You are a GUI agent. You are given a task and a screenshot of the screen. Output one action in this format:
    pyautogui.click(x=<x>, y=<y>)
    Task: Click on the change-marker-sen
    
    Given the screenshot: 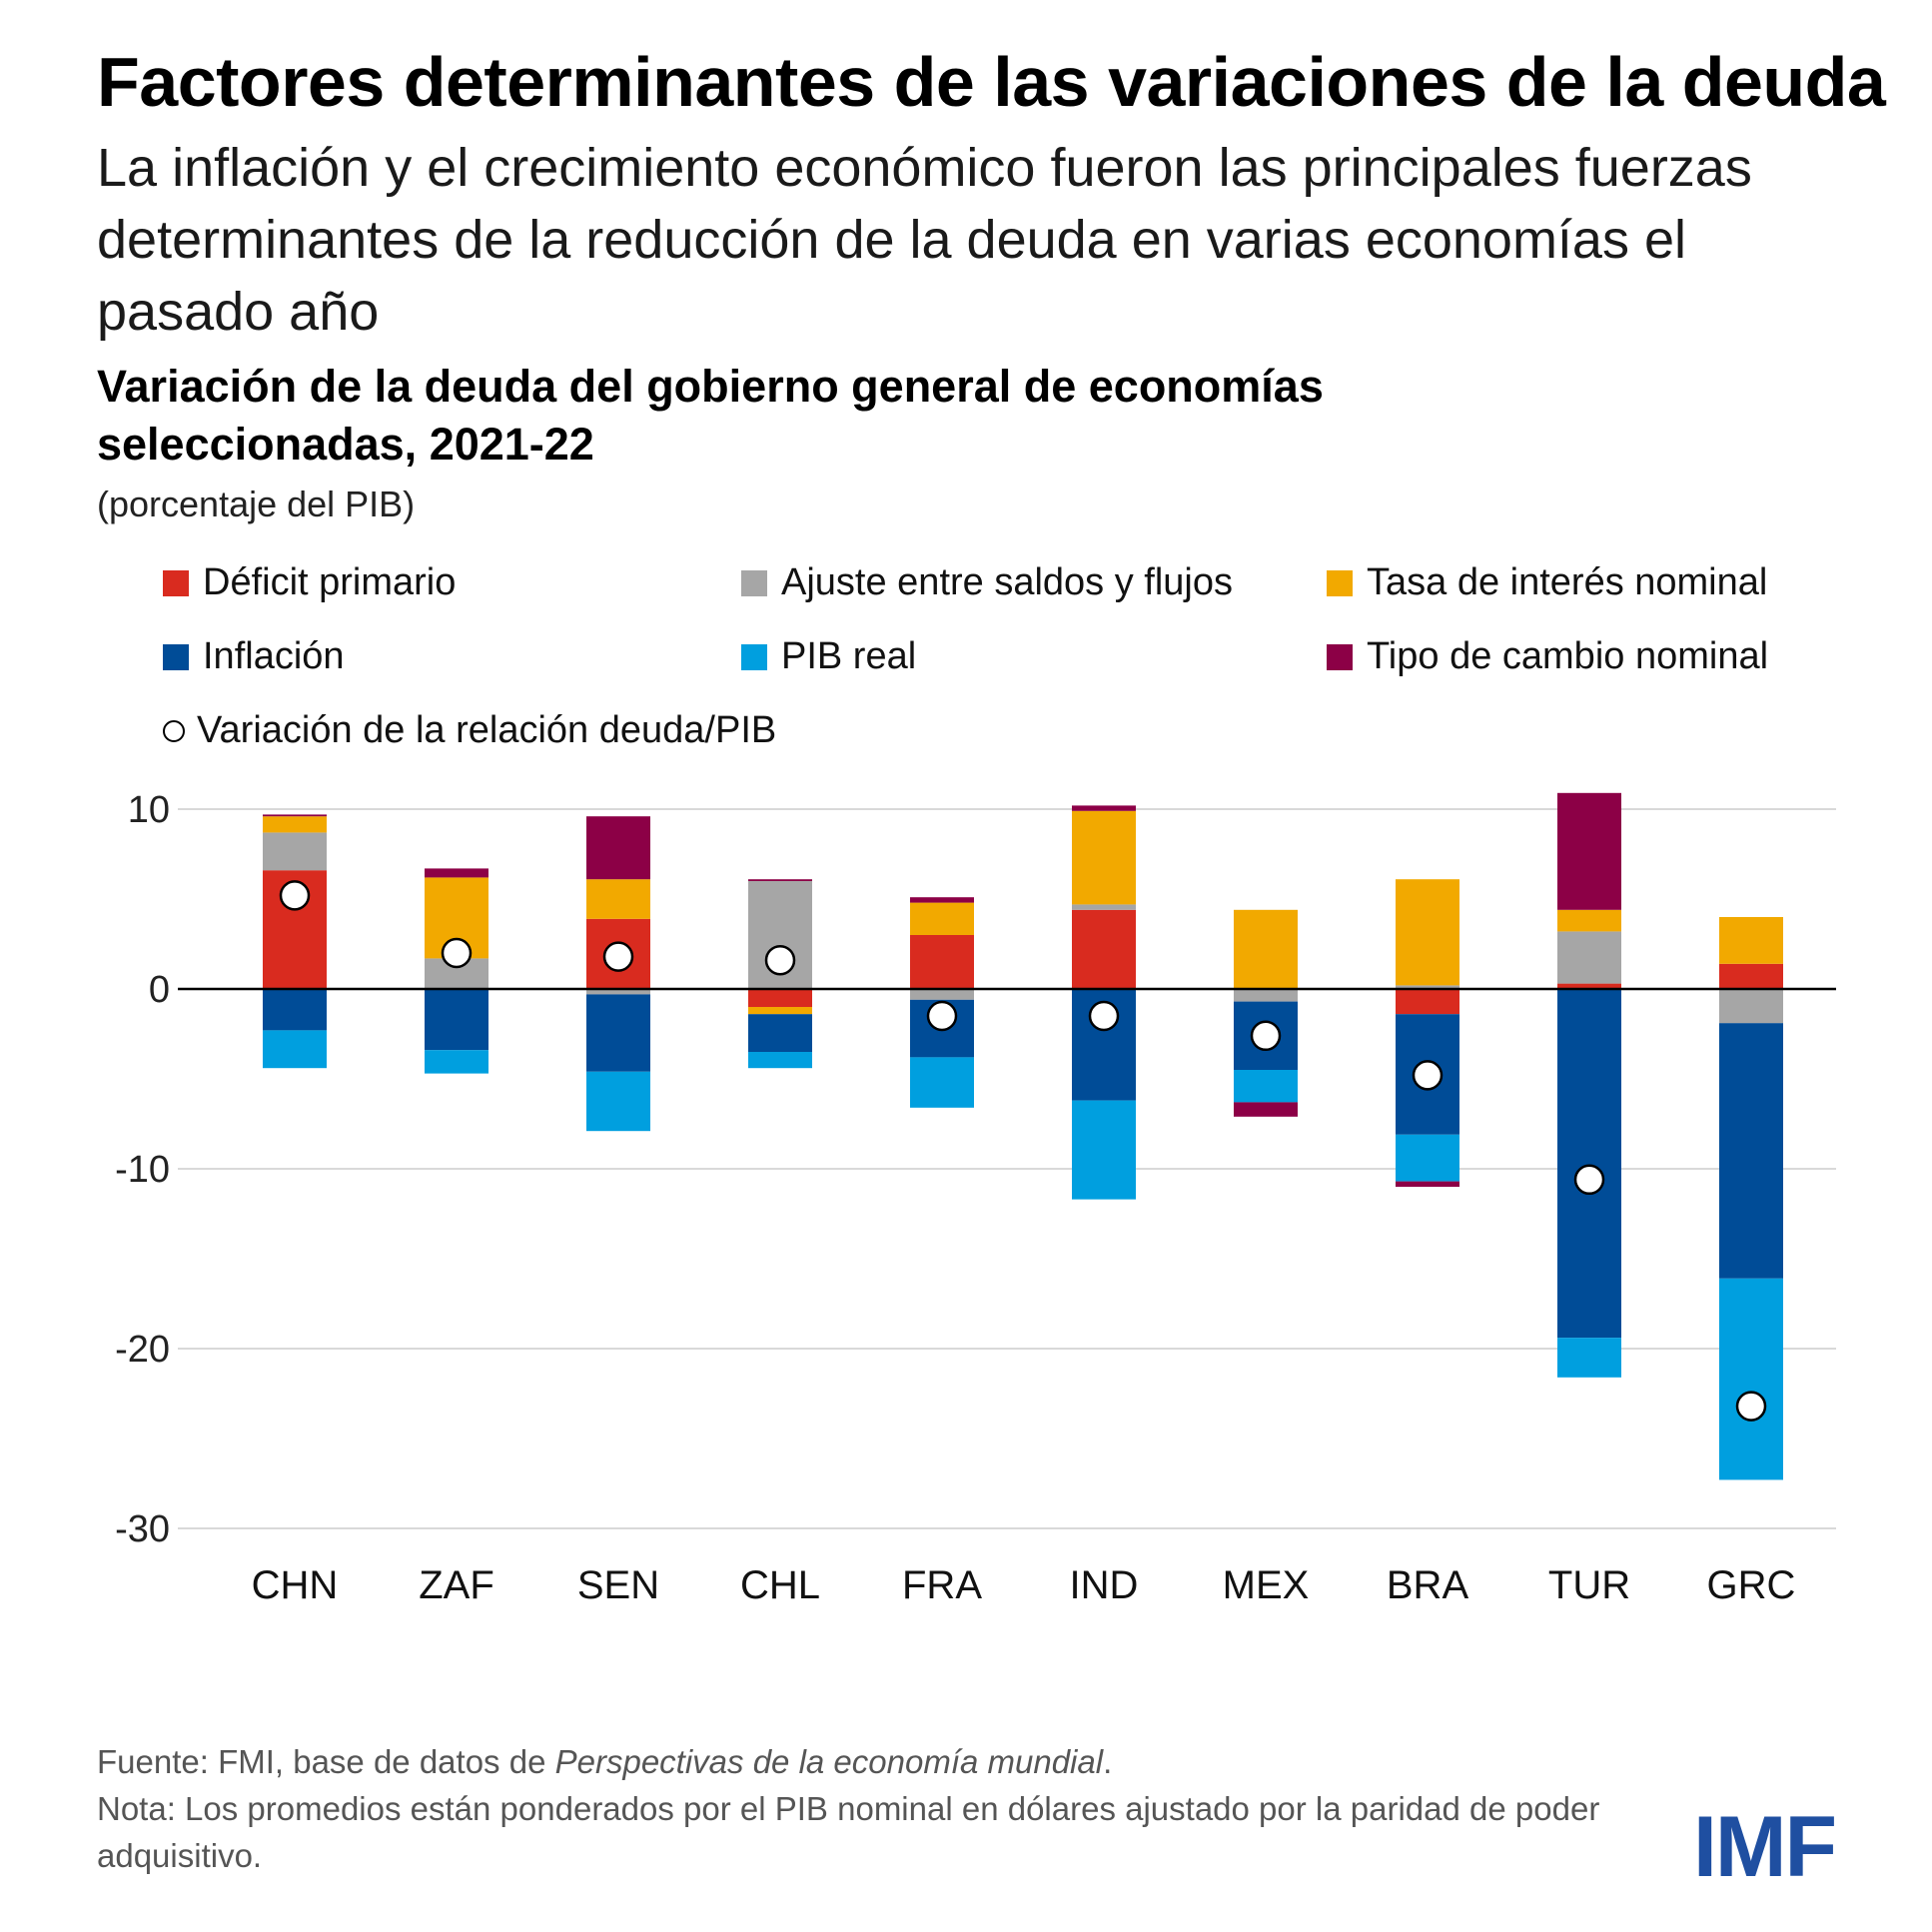 What is the action you would take?
    pyautogui.click(x=618, y=956)
    